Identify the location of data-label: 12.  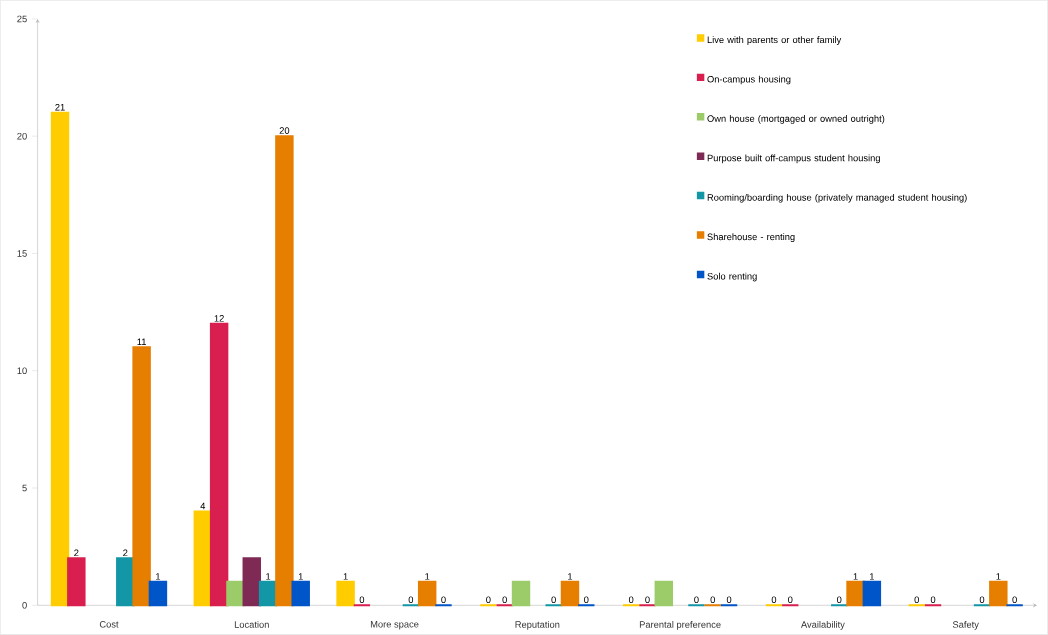
(219, 318).